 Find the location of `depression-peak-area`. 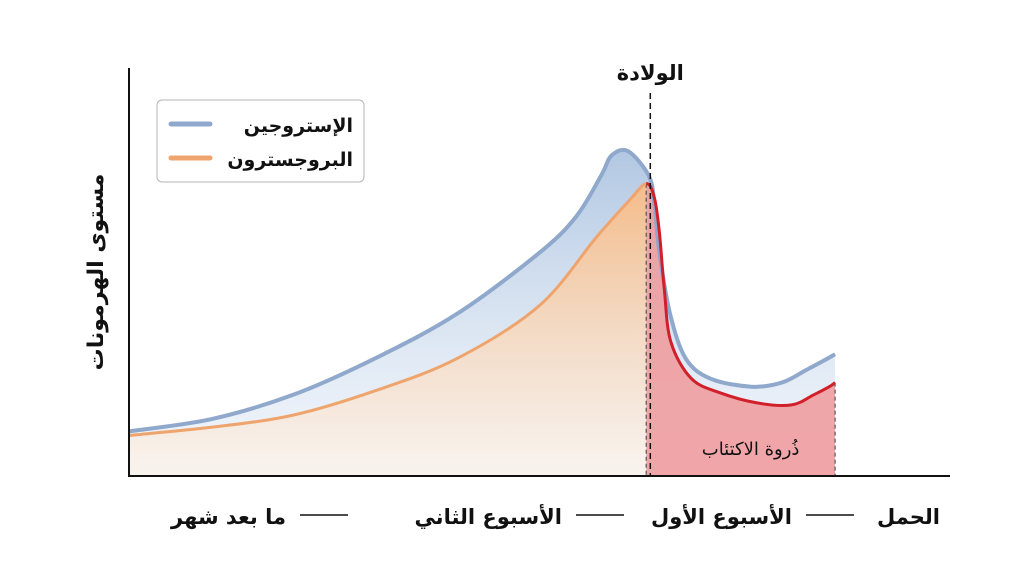

depression-peak-area is located at coordinates (741, 329).